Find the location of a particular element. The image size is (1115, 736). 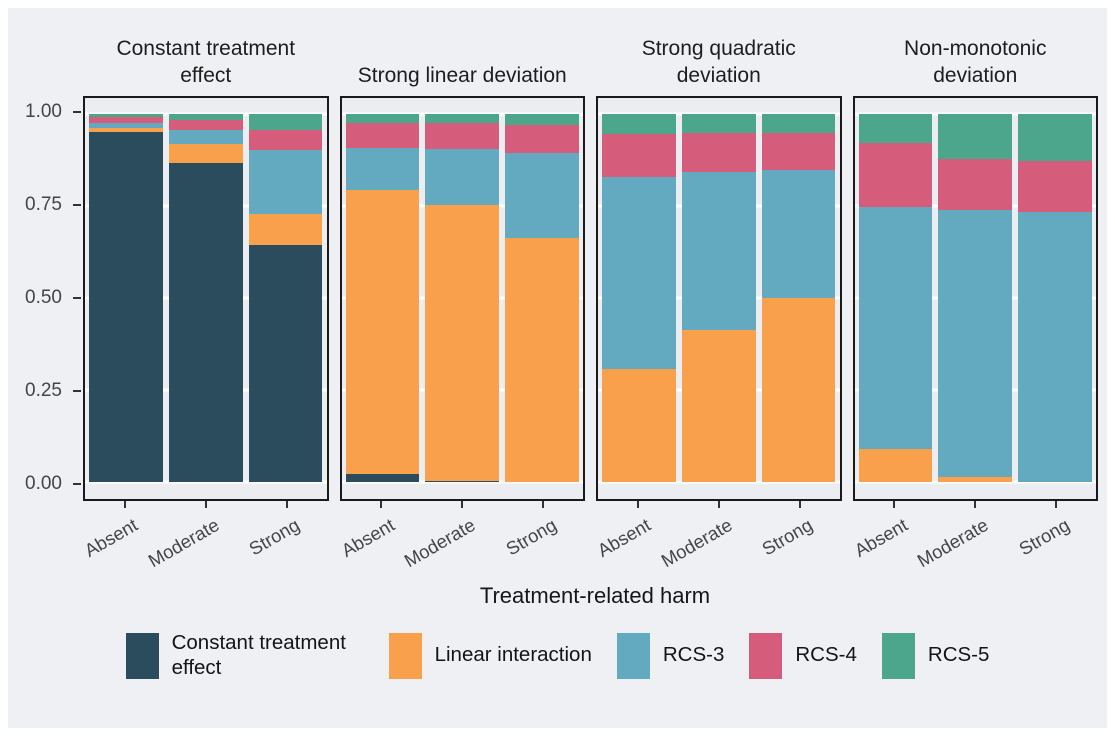

legend-label-linear-interaction: Linear interaction is located at coordinates (513, 655).